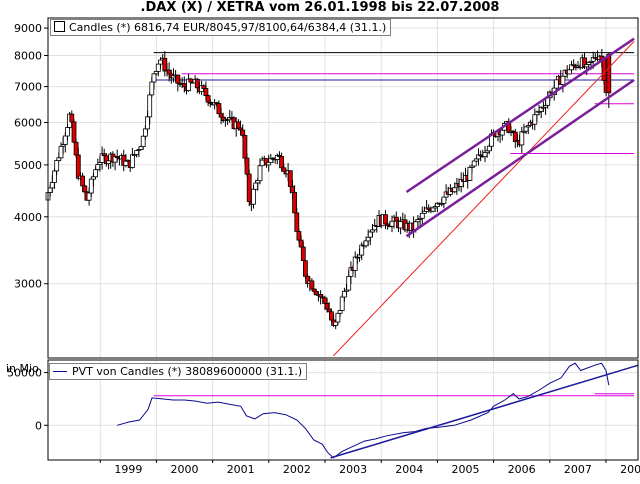 This screenshot has width=640, height=484. Describe the element at coordinates (28, 123) in the screenshot. I see `main-y-tick-label: 6000` at that location.